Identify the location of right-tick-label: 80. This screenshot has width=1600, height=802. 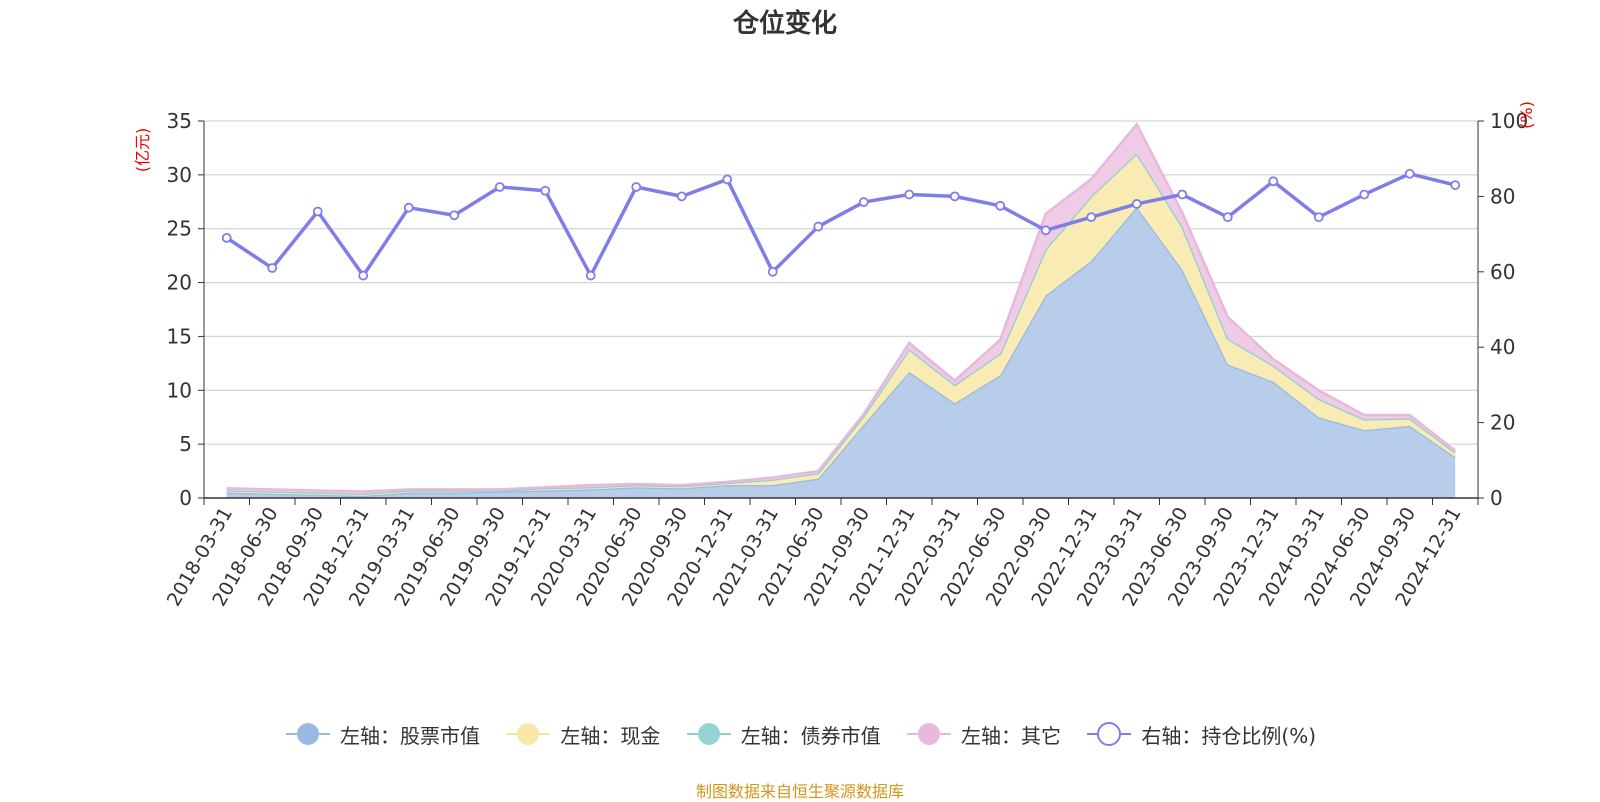
(1502, 196).